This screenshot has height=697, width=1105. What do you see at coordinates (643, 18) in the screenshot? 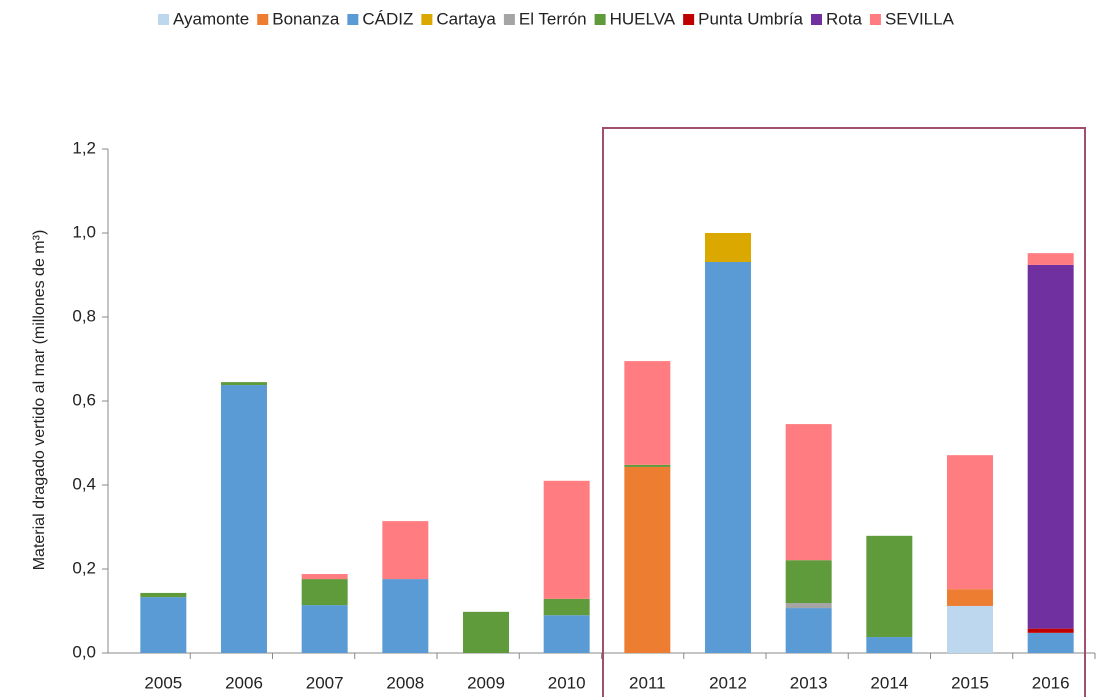
I see `legend-label: HUELVA` at bounding box center [643, 18].